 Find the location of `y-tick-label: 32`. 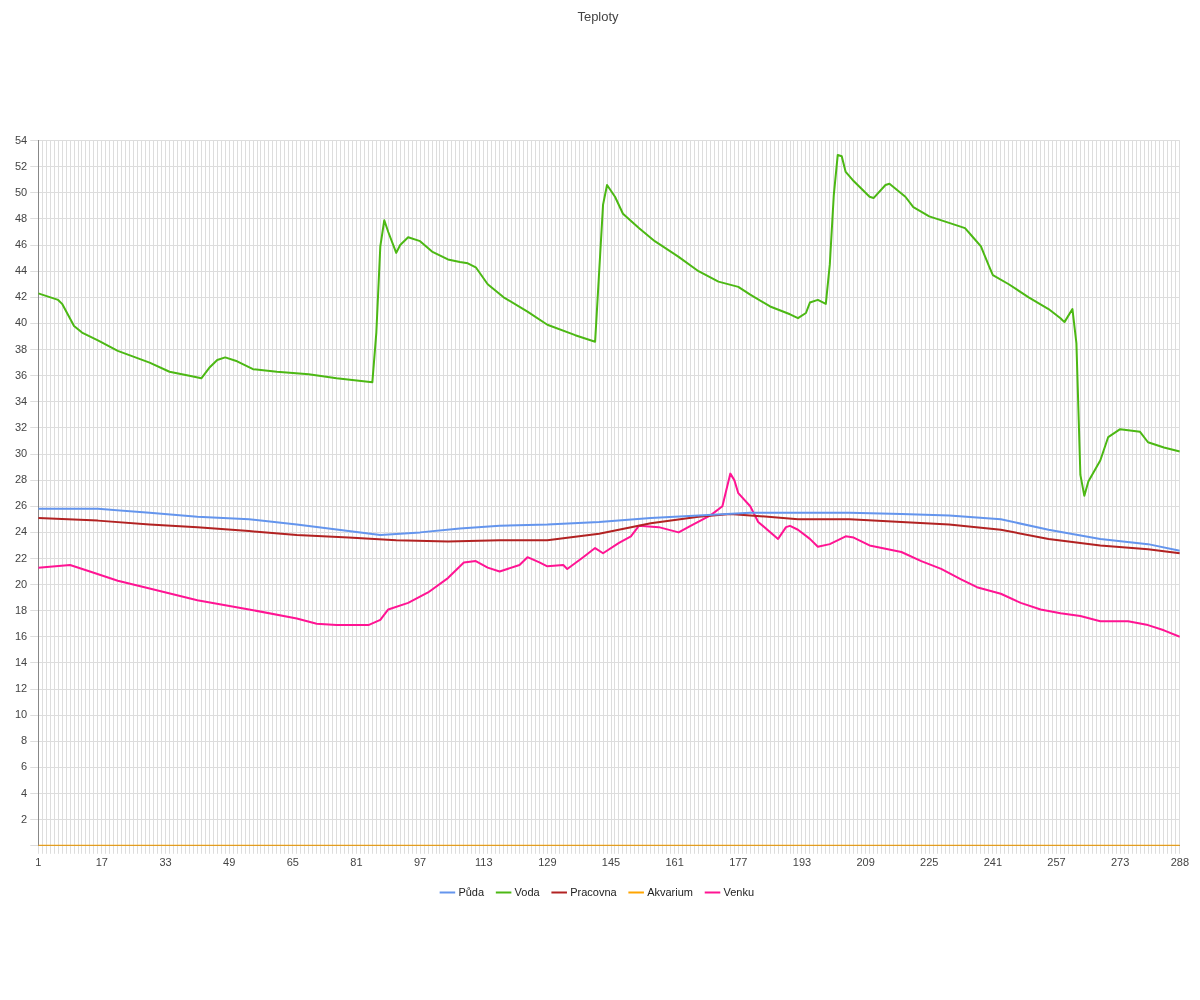

y-tick-label: 32 is located at coordinates (21, 426).